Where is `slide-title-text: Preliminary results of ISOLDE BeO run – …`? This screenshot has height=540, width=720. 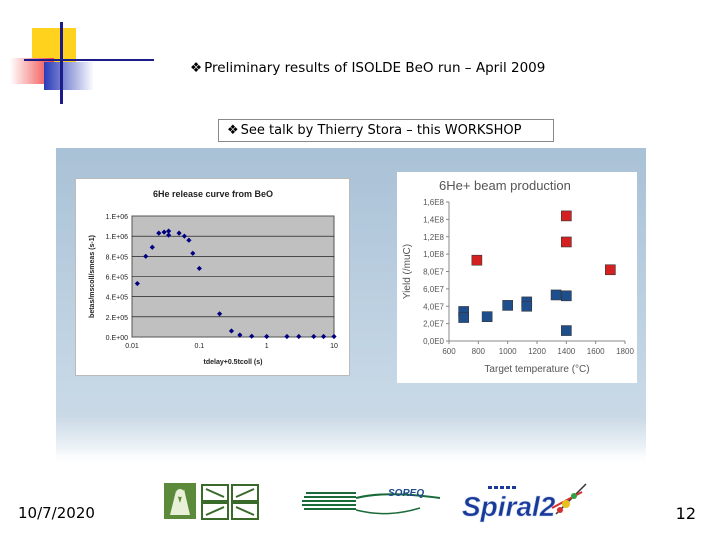 slide-title-text: Preliminary results of ISOLDE BeO run – … is located at coordinates (375, 68).